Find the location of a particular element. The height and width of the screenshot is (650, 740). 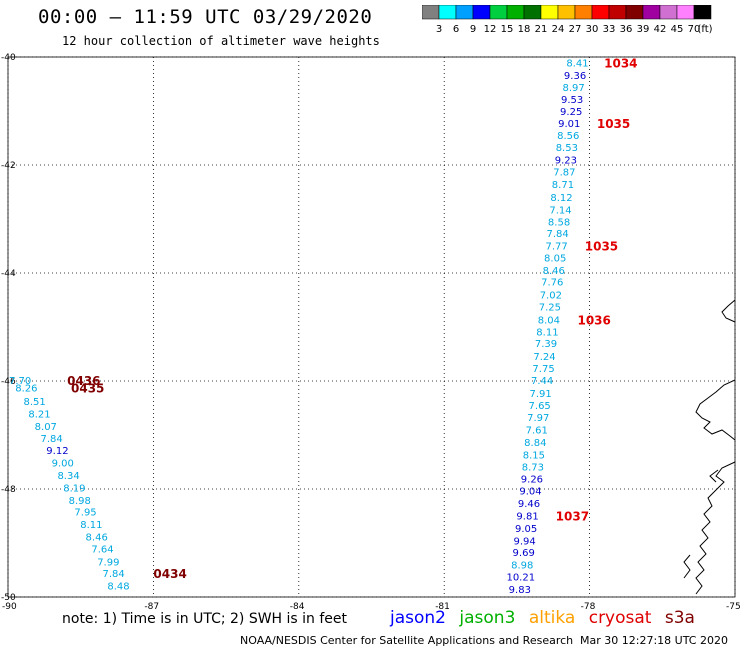

wave-height-label: 7.77 is located at coordinates (557, 246).